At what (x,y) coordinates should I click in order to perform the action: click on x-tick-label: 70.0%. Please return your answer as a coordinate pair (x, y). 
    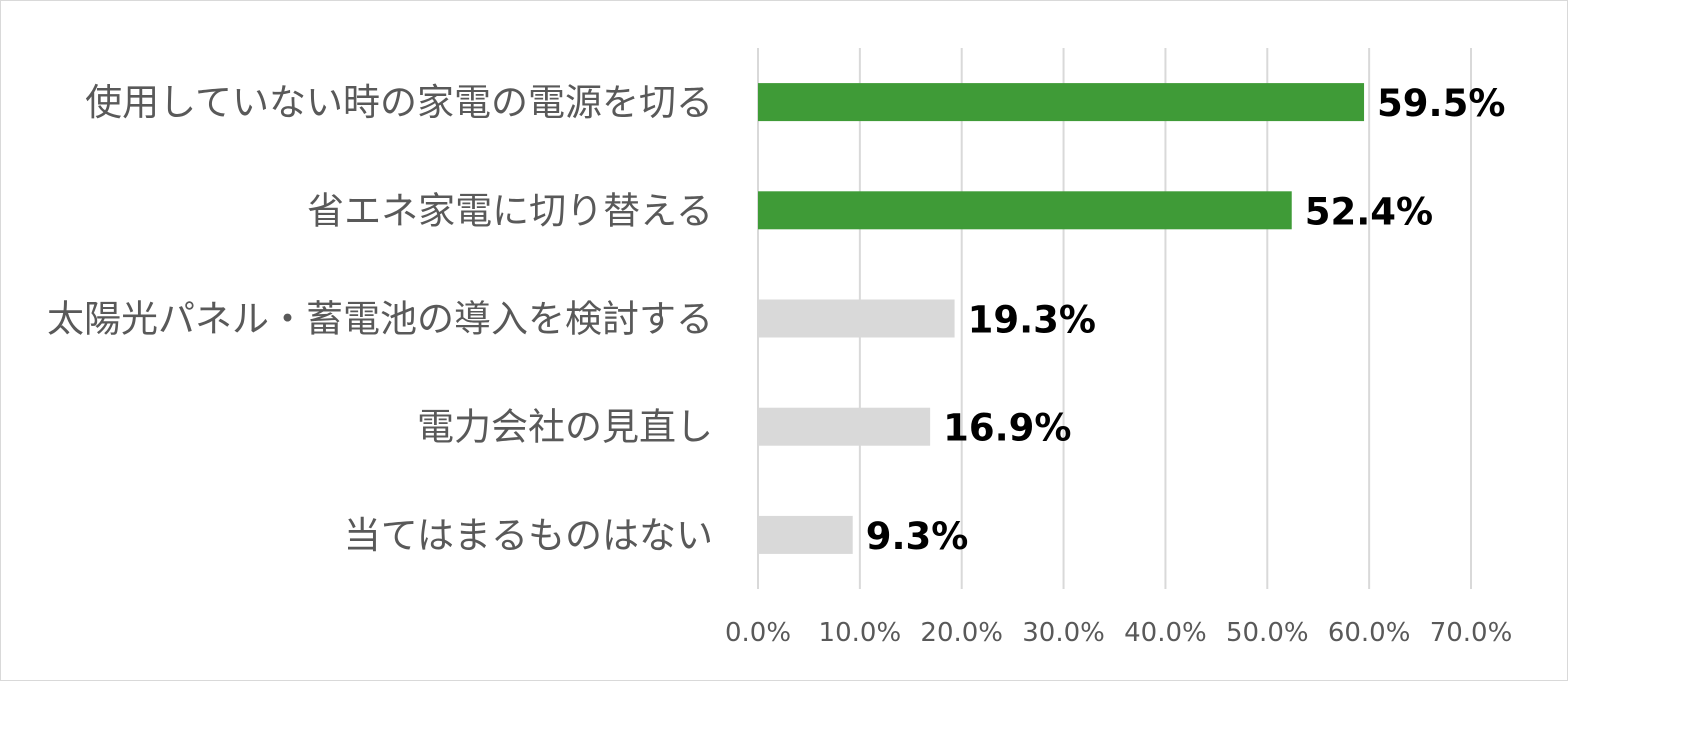
    Looking at the image, I should click on (1471, 633).